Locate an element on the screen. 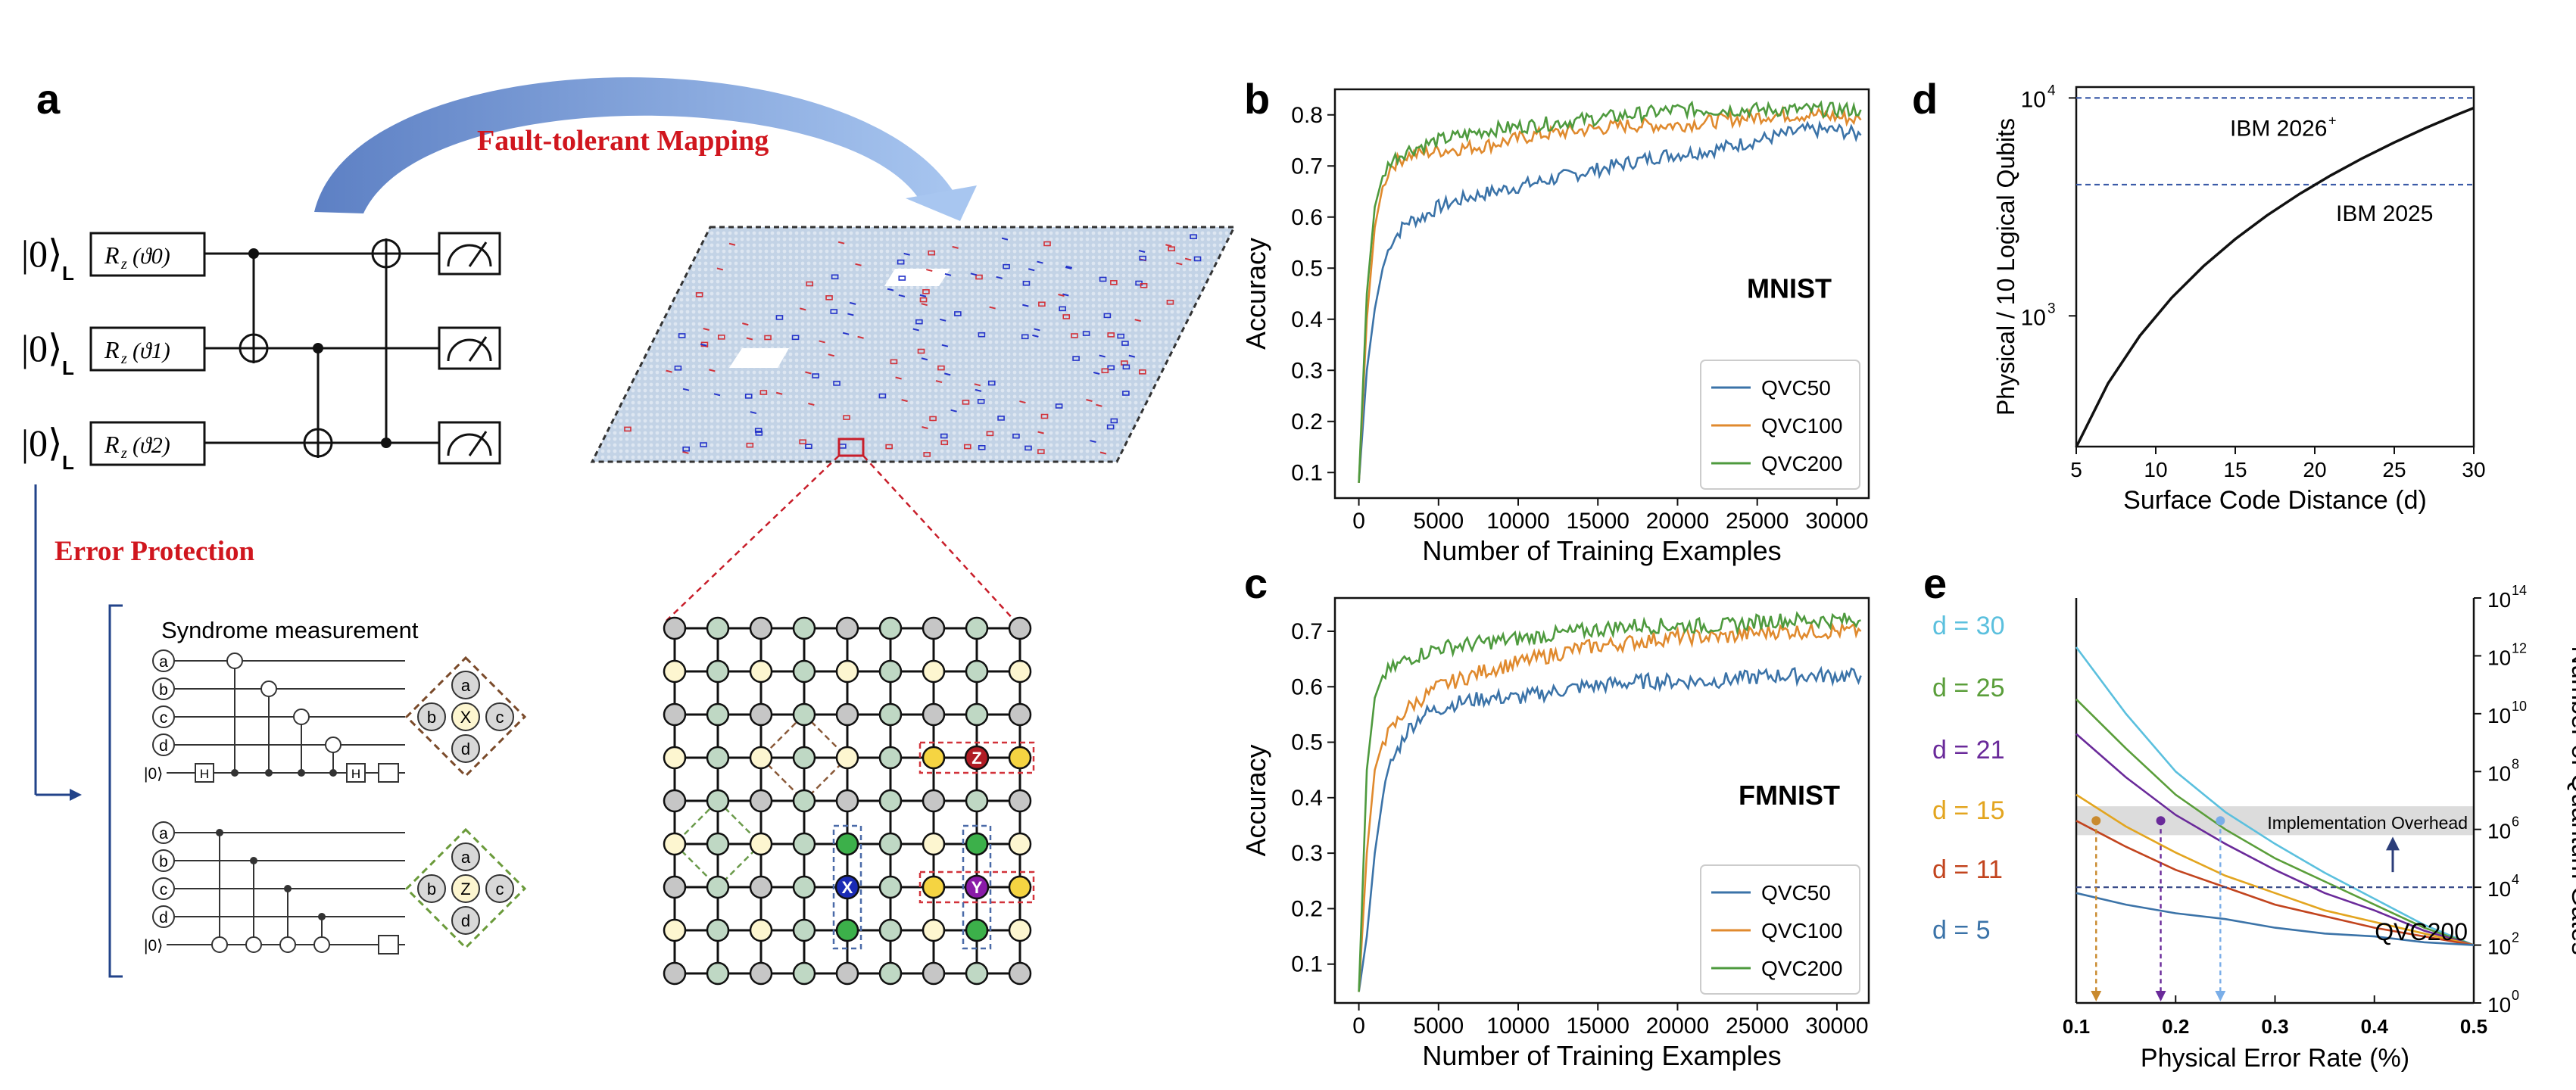 The image size is (2576, 1090). hadamard-label: H is located at coordinates (204, 774).